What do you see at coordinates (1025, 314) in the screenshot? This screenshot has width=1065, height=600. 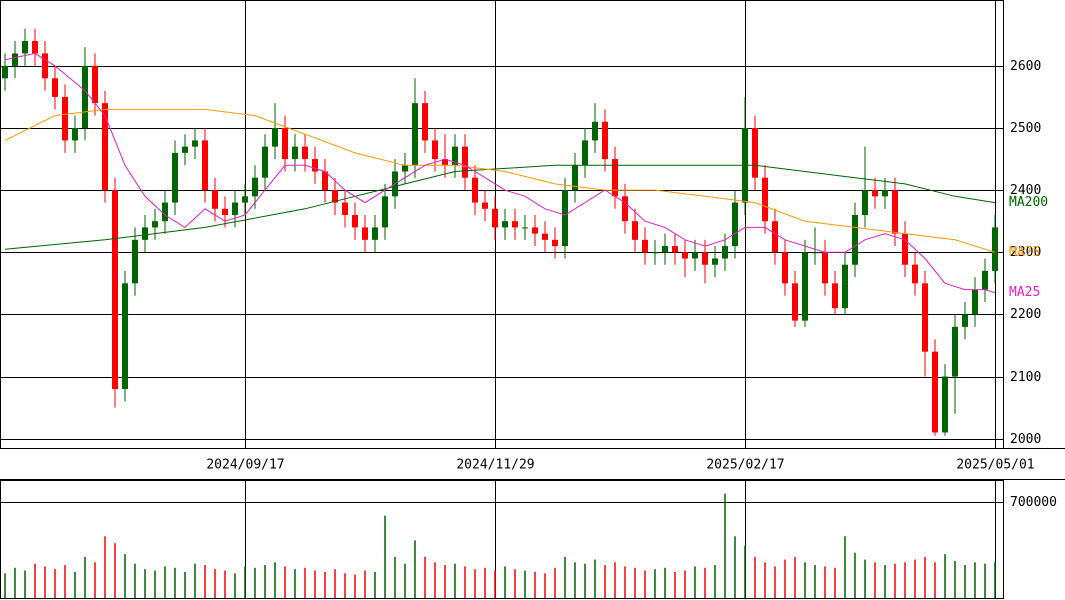 I see `y-tick-label: 2200` at bounding box center [1025, 314].